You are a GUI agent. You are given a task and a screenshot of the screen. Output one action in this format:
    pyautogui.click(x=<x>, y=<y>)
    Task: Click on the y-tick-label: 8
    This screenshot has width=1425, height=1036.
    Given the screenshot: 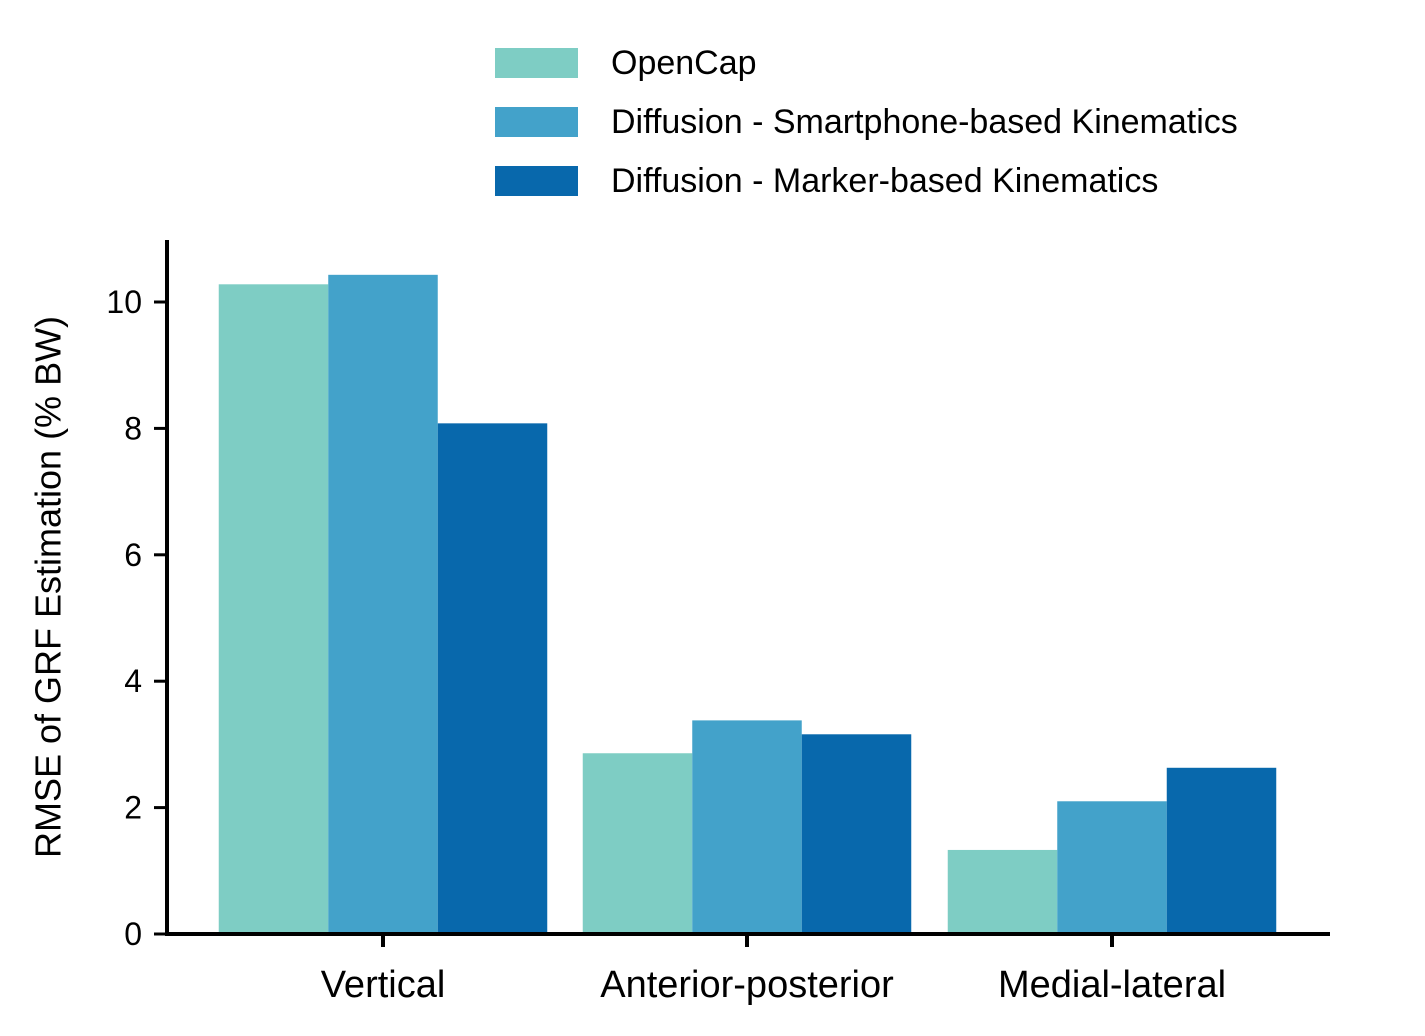 What is the action you would take?
    pyautogui.click(x=133, y=428)
    